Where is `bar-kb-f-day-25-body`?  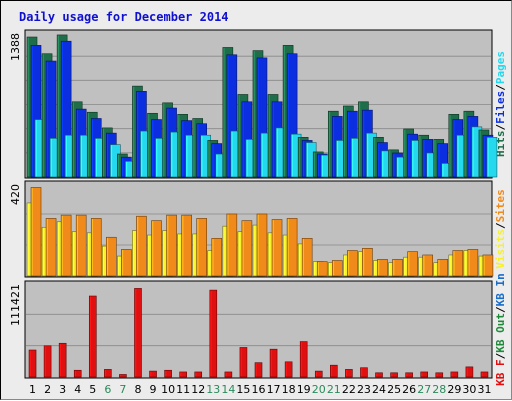 bar-kb-f-day-25-body is located at coordinates (394, 375).